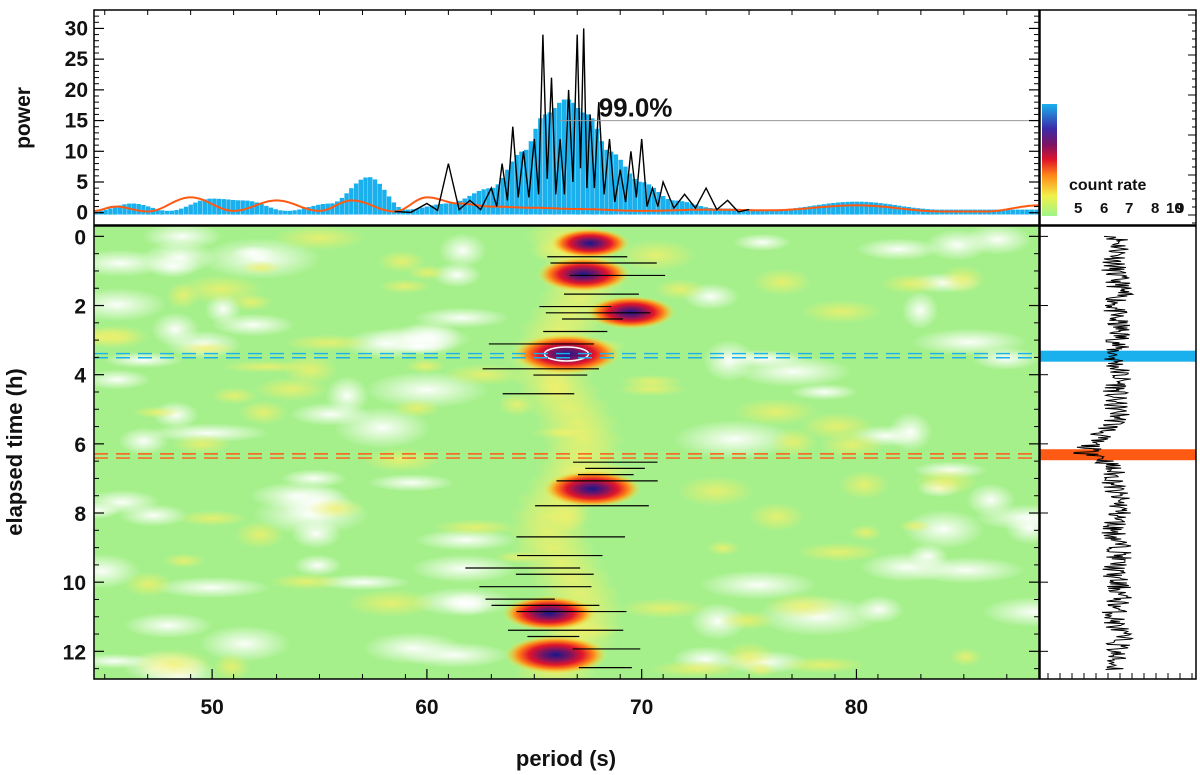 This screenshot has width=1200, height=775. What do you see at coordinates (1104, 208) in the screenshot?
I see `colorbar-tick-label: 6` at bounding box center [1104, 208].